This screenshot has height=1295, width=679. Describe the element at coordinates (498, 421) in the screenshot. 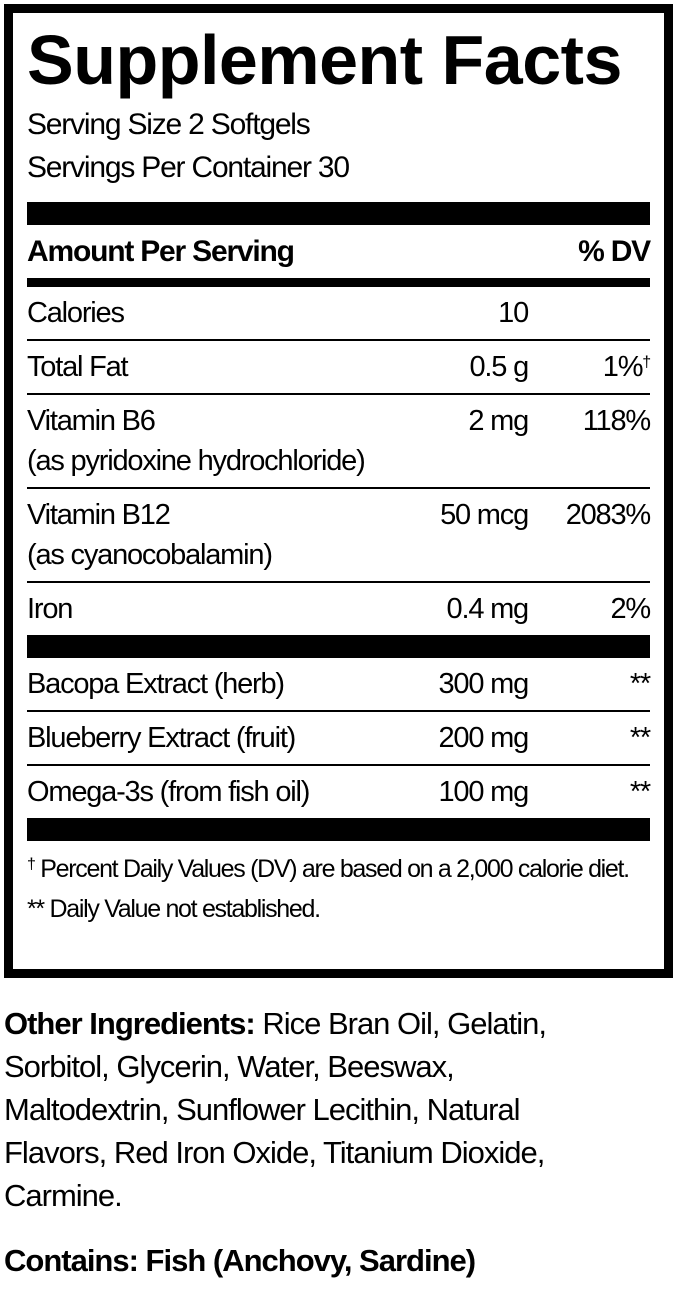

I see `nutrient-amount: 2 mg` at that location.